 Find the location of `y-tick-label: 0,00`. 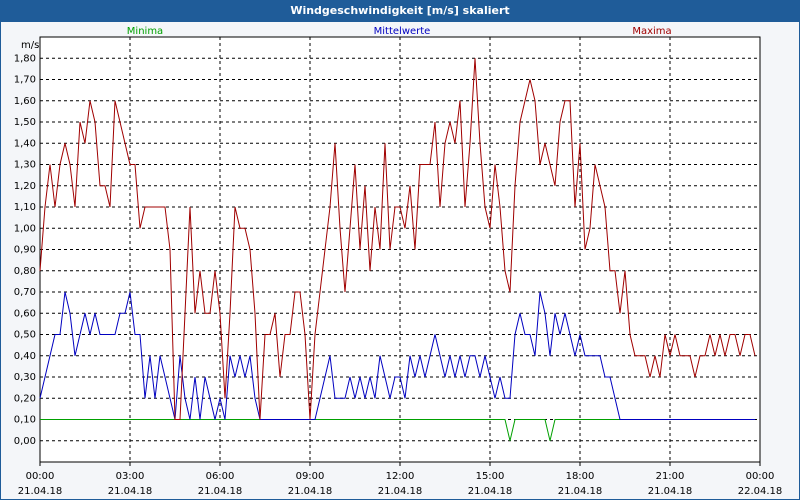

y-tick-label: 0,00 is located at coordinates (25, 441).